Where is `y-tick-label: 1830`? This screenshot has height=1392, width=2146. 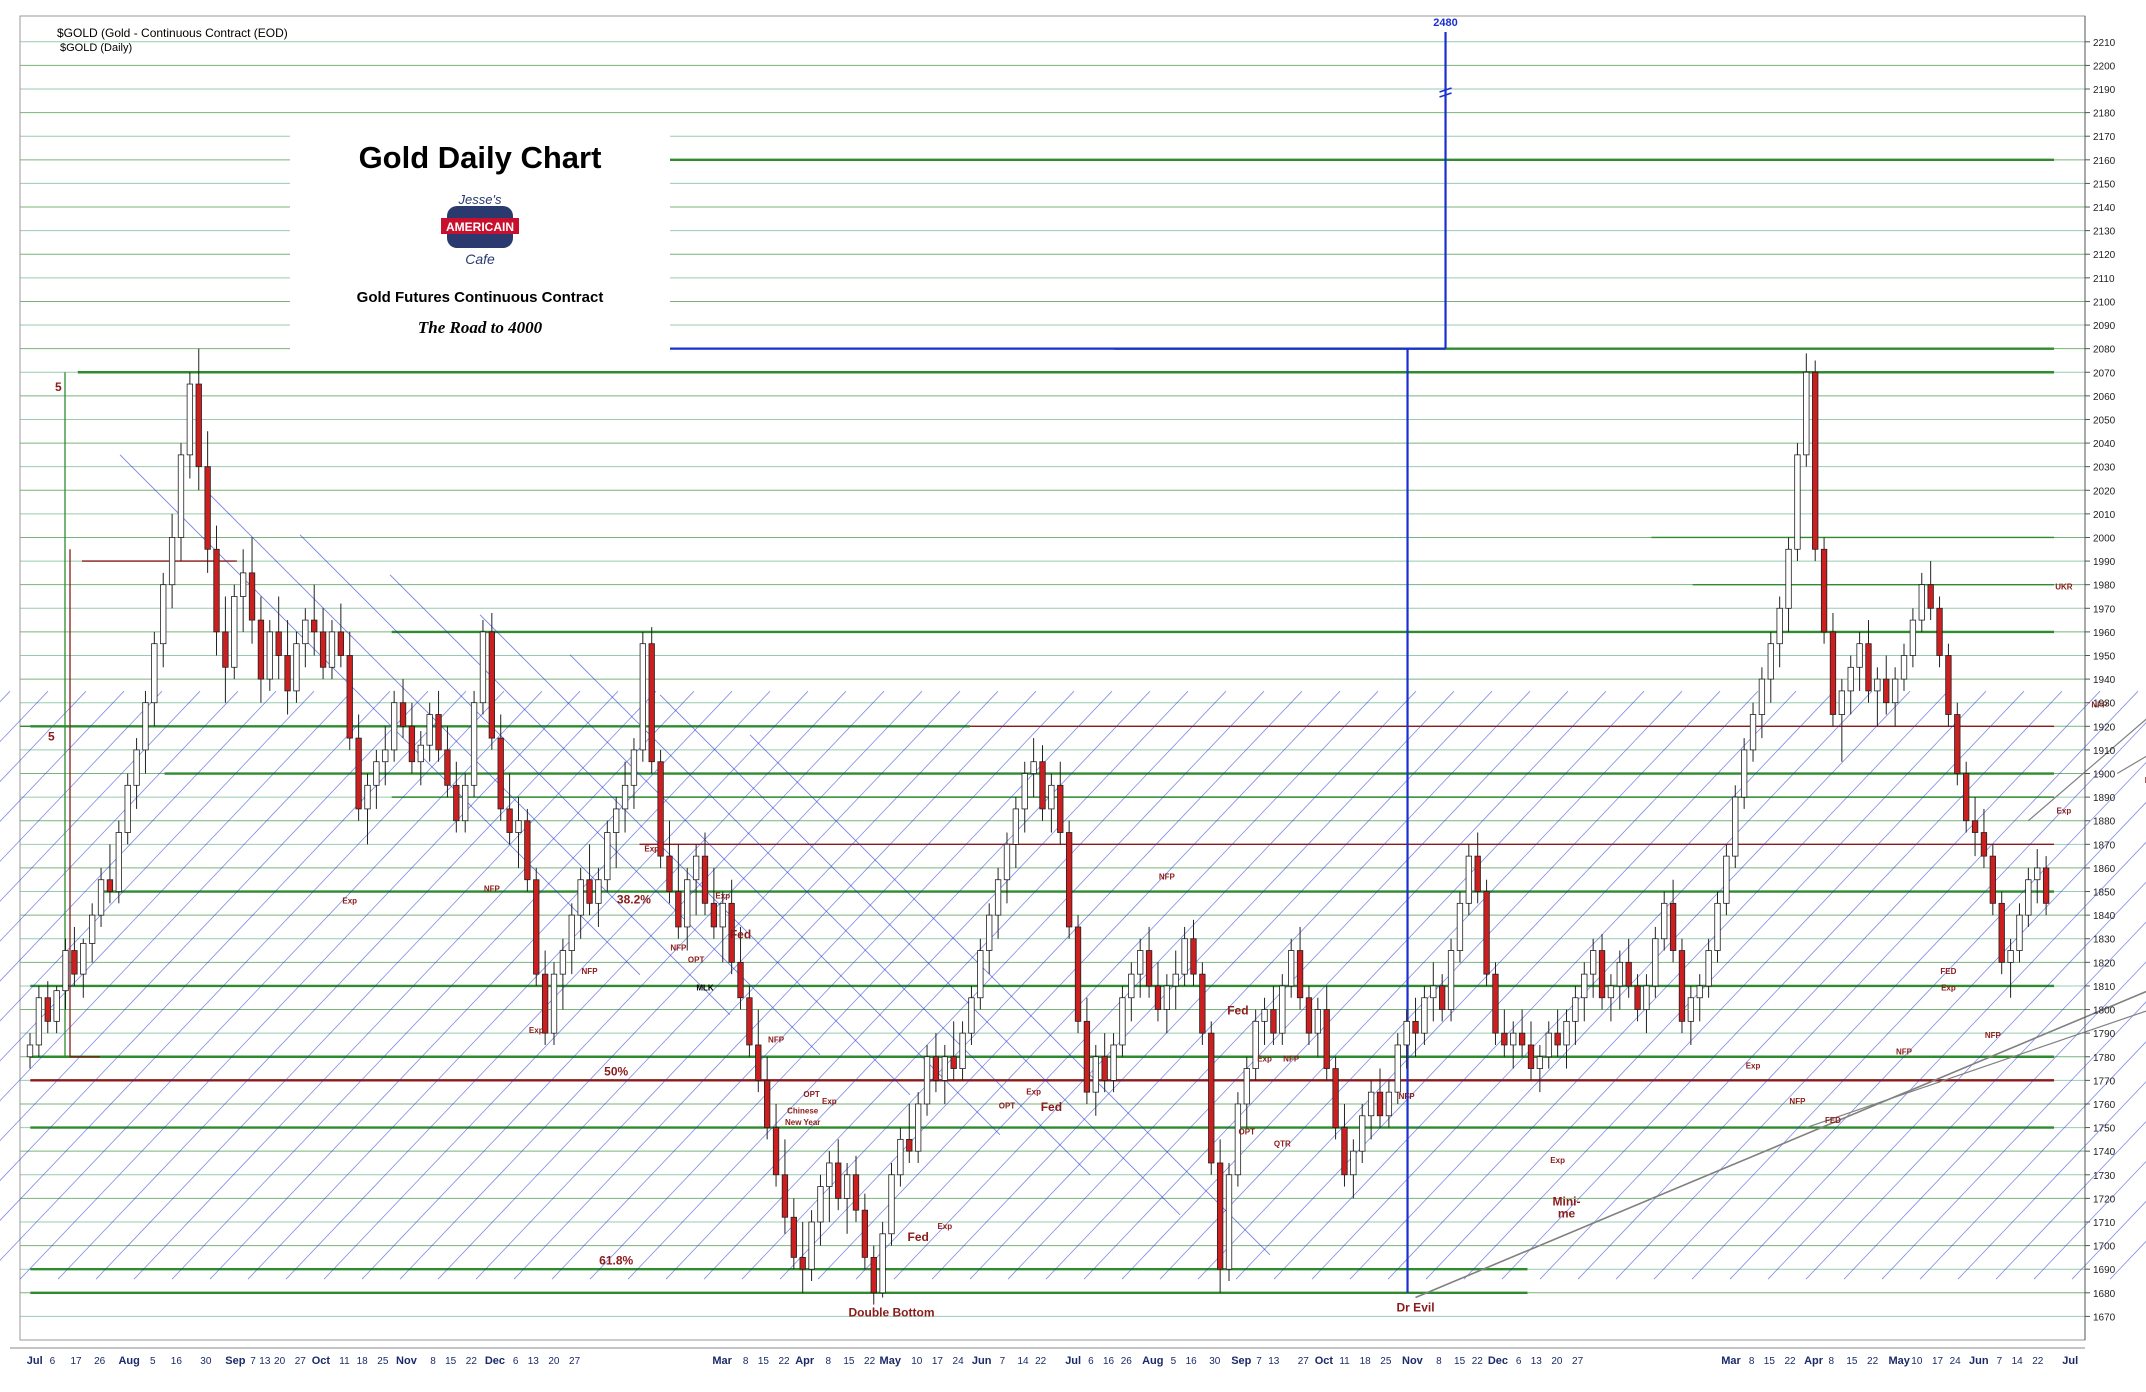
y-tick-label: 1830 is located at coordinates (2104, 940).